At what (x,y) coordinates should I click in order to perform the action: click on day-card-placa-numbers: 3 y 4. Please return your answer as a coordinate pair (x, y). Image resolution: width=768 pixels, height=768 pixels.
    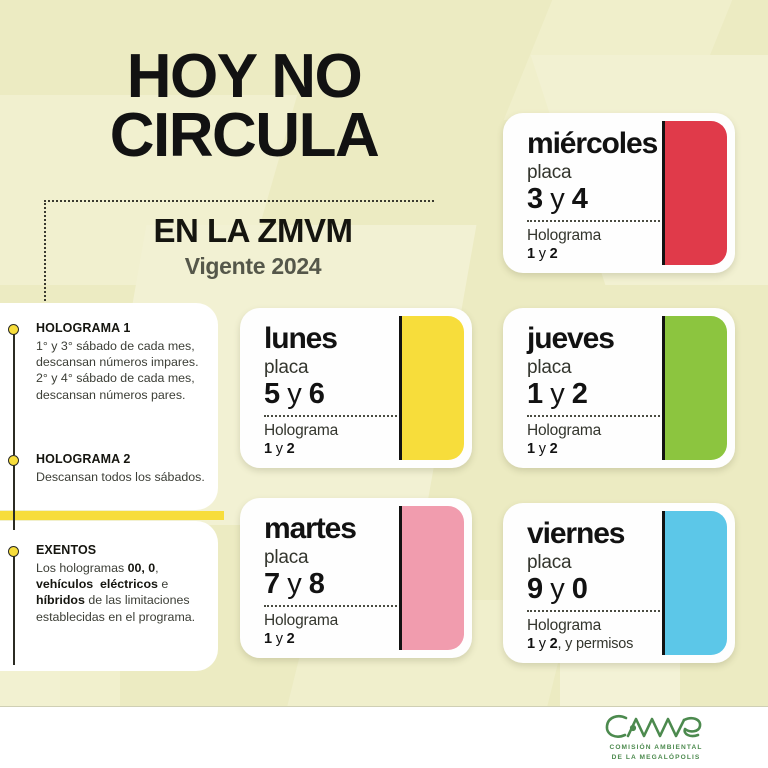
    Looking at the image, I should click on (557, 198).